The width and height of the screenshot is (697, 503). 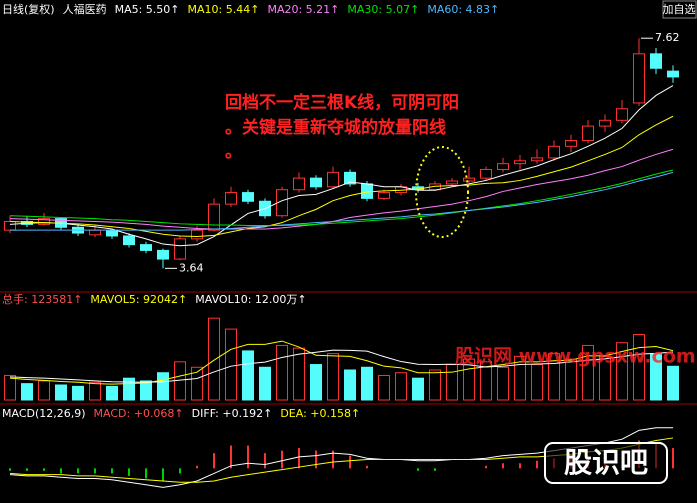 What do you see at coordinates (42, 299) in the screenshot?
I see `legend-entry: 总手: 123581↑` at bounding box center [42, 299].